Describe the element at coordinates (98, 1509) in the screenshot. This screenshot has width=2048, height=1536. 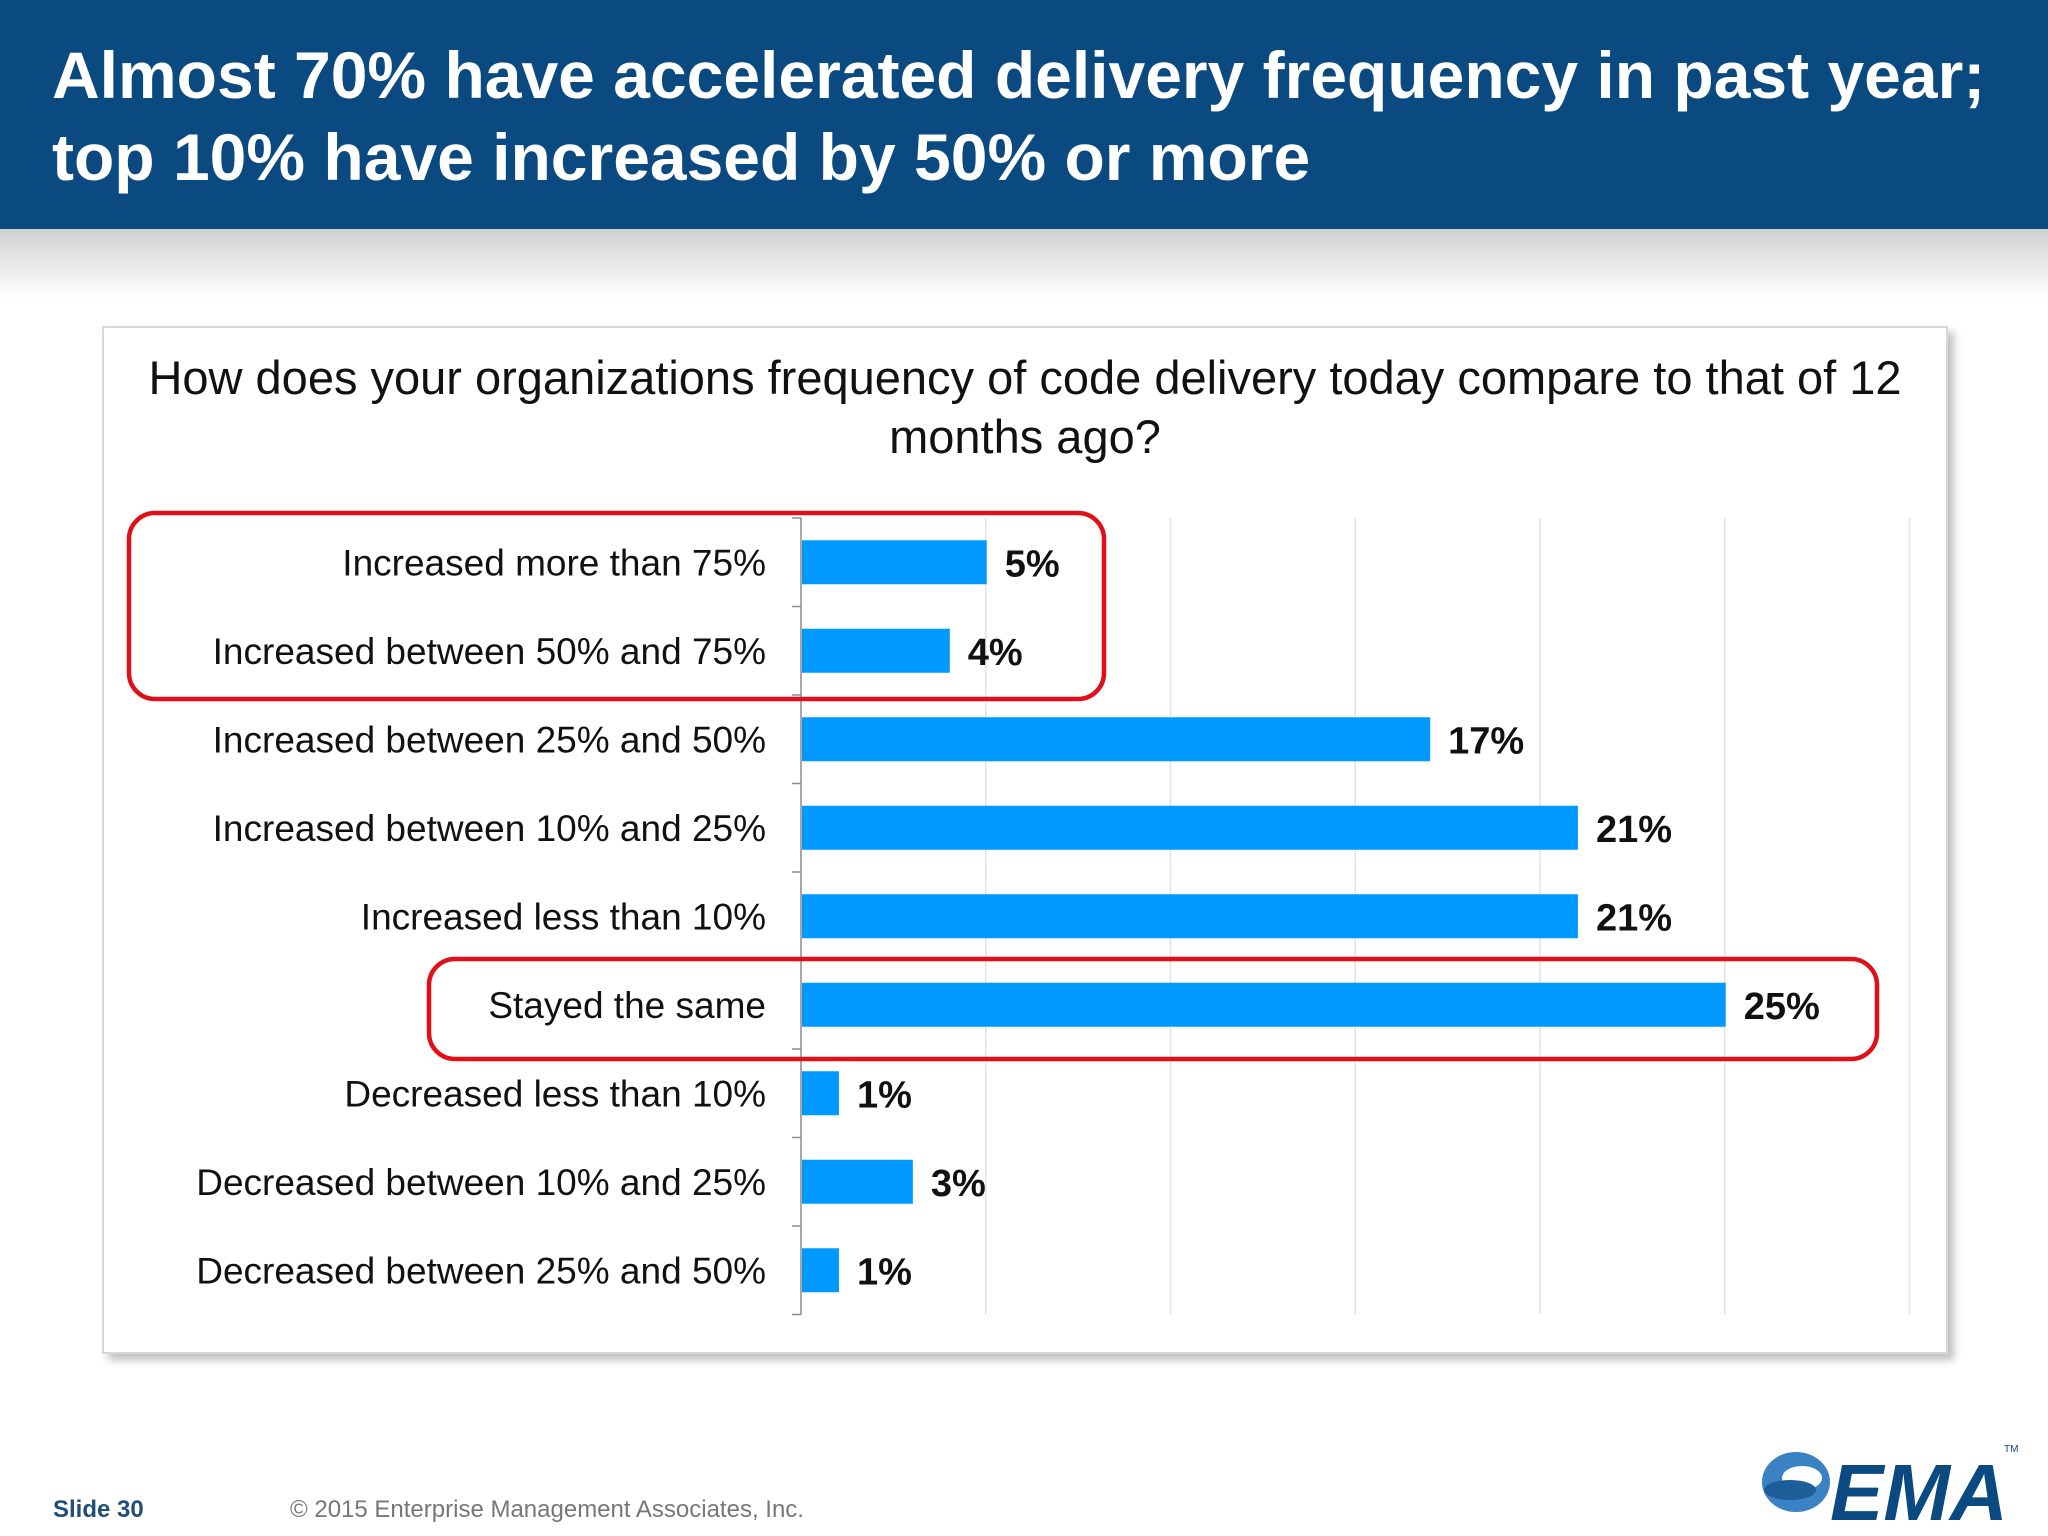
I see `slide-number: Slide 30` at that location.